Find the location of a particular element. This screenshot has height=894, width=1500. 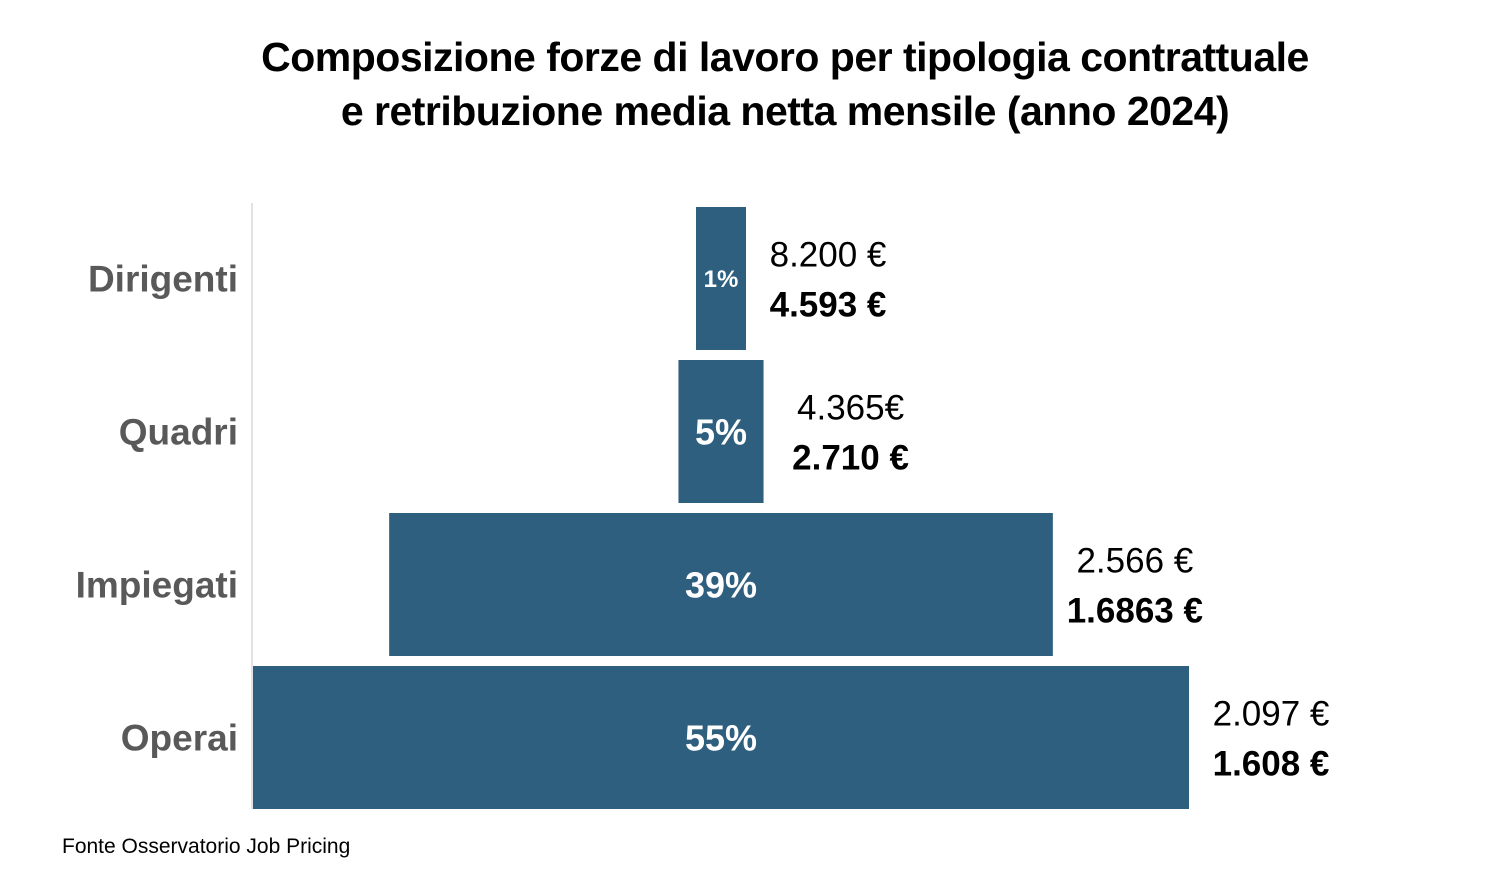

gross-salary-label: 2.097 € is located at coordinates (1271, 714).